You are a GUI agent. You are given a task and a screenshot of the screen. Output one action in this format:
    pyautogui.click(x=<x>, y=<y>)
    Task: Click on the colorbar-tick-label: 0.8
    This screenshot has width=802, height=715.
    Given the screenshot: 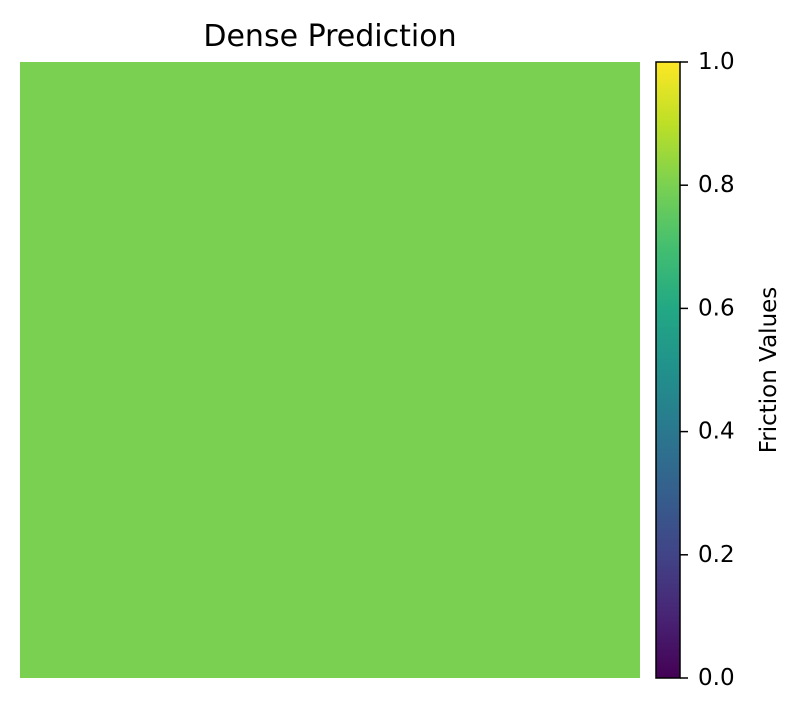 What is the action you would take?
    pyautogui.click(x=716, y=185)
    